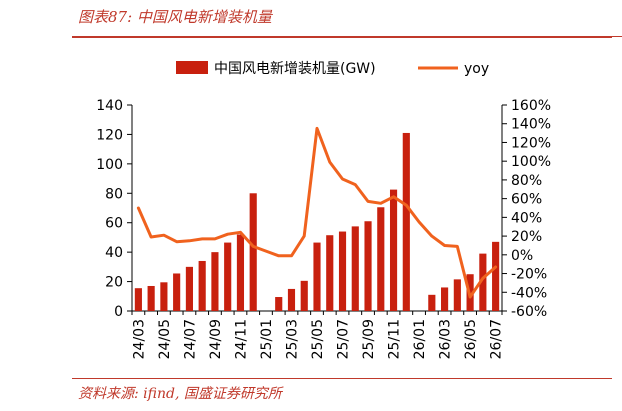 This screenshot has width=622, height=411. Describe the element at coordinates (190, 339) in the screenshot. I see `x-tick-label: 24/07` at that location.